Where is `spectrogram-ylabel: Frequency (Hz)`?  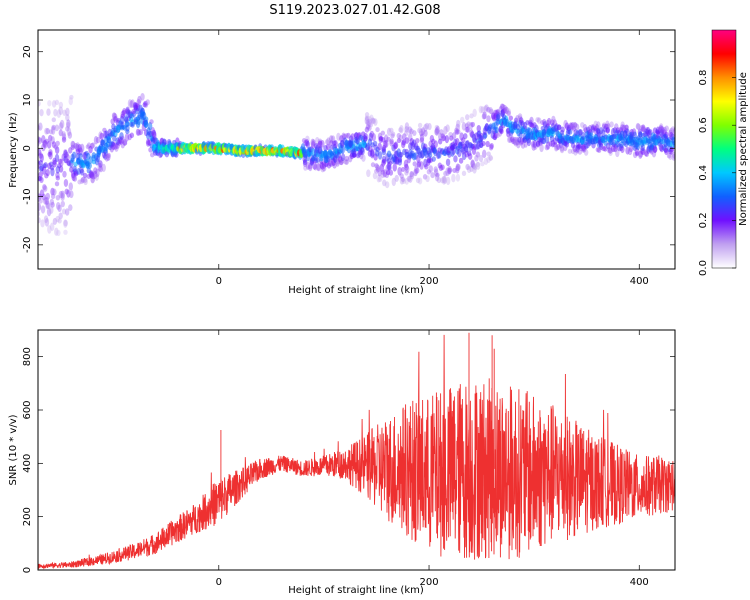 spectrogram-ylabel: Frequency (Hz) is located at coordinates (13, 150).